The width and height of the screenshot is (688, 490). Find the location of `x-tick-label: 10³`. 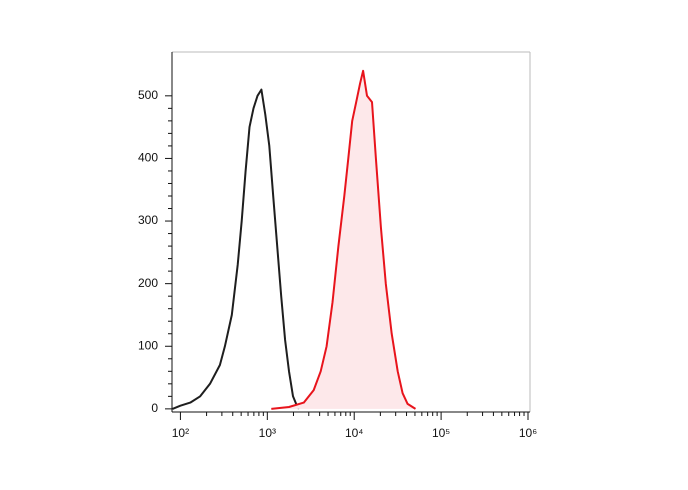

x-tick-label: 10³ is located at coordinates (267, 433).